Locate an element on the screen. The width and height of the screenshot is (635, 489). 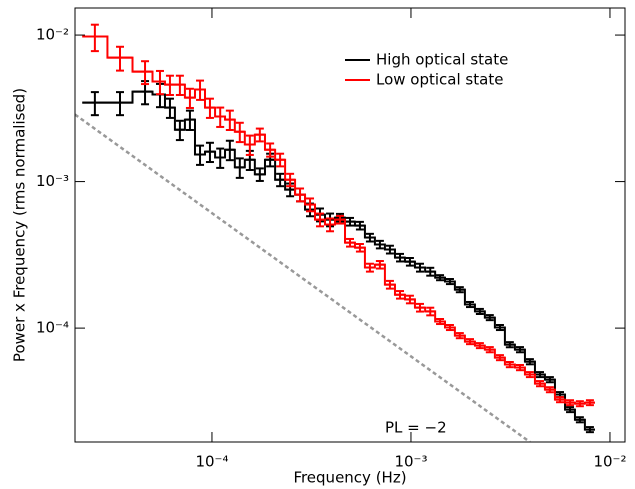
x-tick-label: 10⁻² is located at coordinates (609, 462).